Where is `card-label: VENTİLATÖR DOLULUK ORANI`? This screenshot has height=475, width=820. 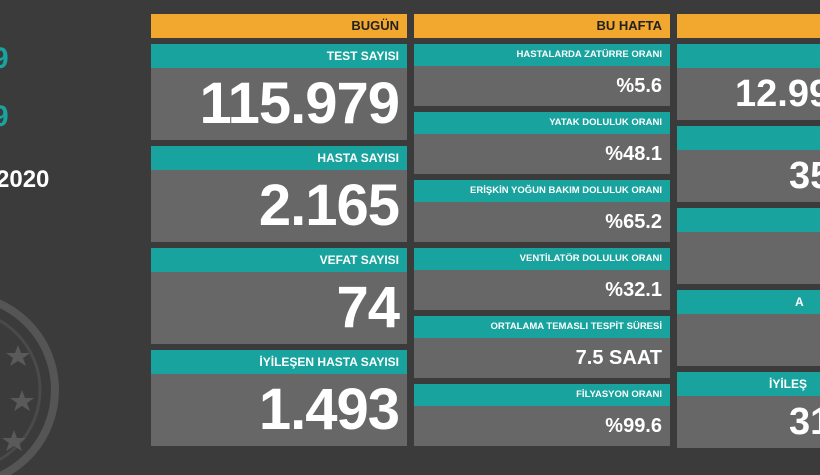
card-label: VENTİLATÖR DOLULUK ORANI is located at coordinates (542, 259).